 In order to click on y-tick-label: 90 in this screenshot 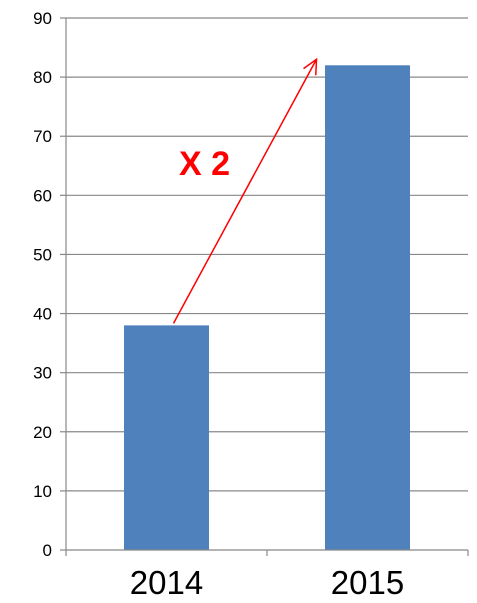, I will do `click(42, 18)`.